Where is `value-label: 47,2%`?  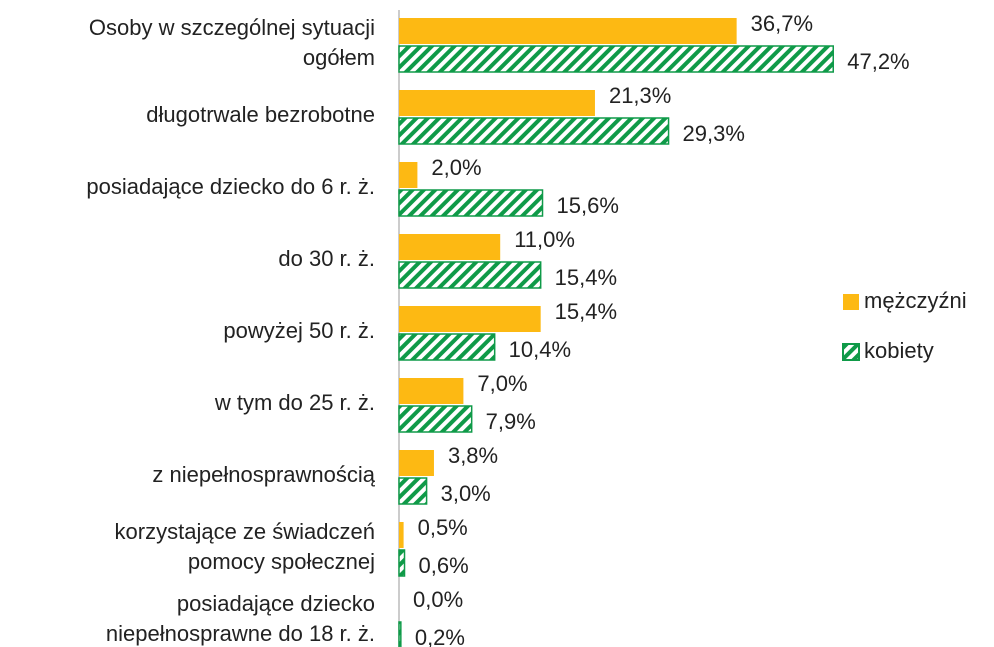 value-label: 47,2% is located at coordinates (878, 61).